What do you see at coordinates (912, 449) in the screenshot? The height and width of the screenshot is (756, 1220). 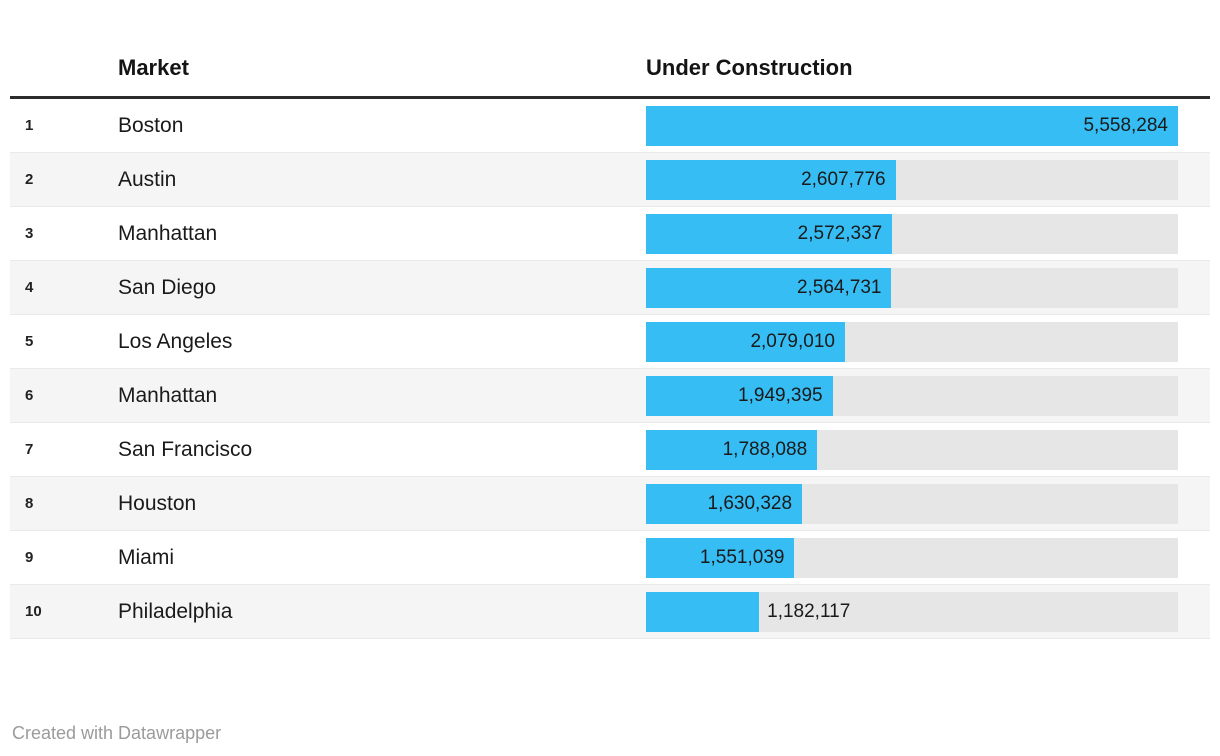 I see `bar-cell: 1,788,088` at bounding box center [912, 449].